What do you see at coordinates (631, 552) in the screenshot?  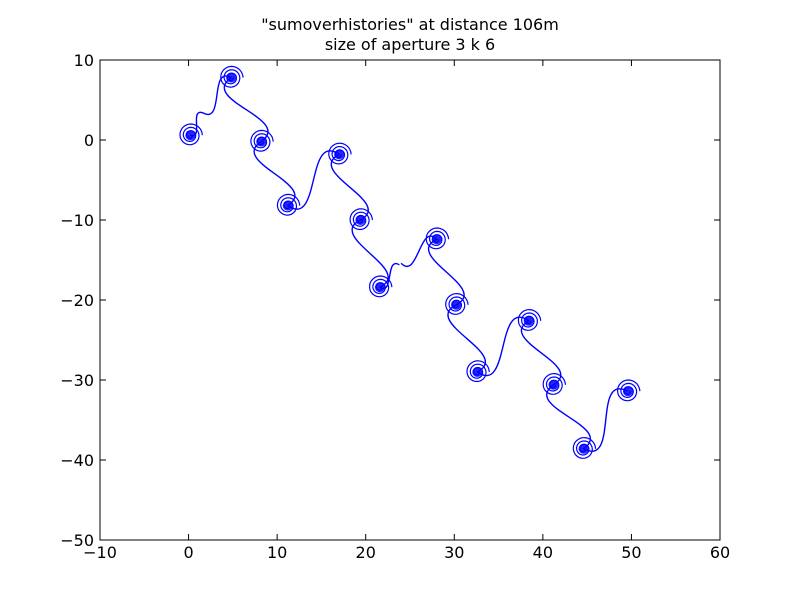 I see `x-tick-label: 50` at bounding box center [631, 552].